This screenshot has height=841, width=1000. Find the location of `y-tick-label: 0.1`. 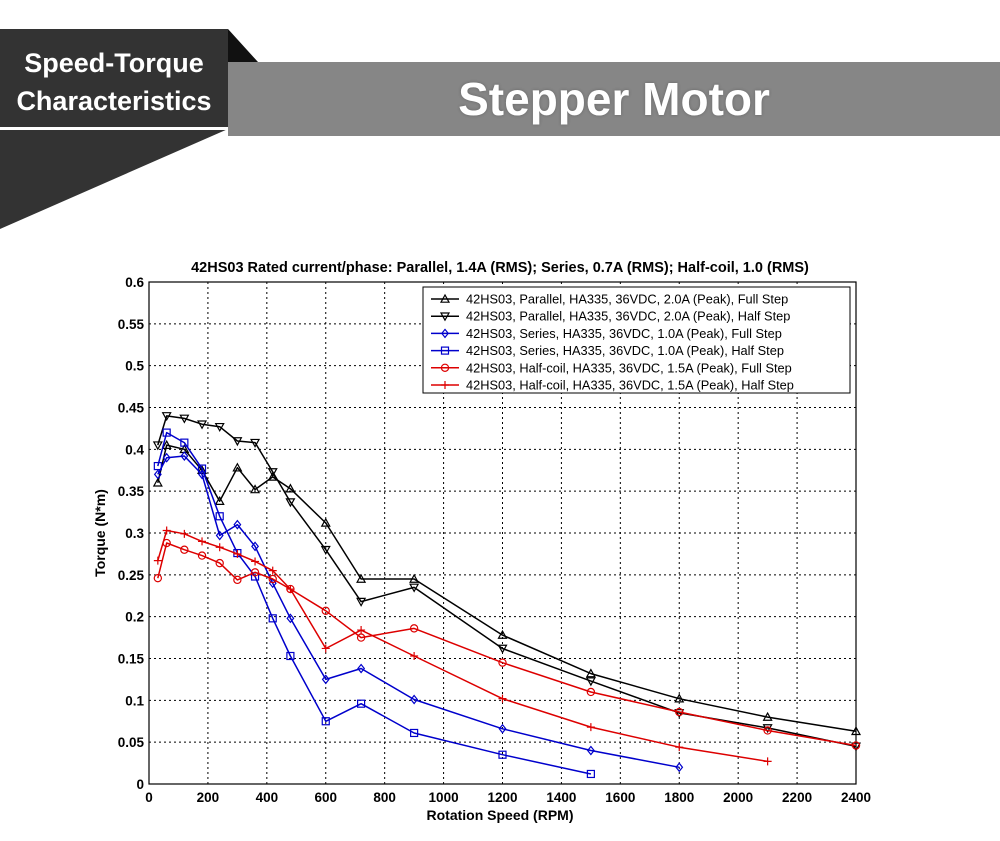

y-tick-label: 0.1 is located at coordinates (134, 700).